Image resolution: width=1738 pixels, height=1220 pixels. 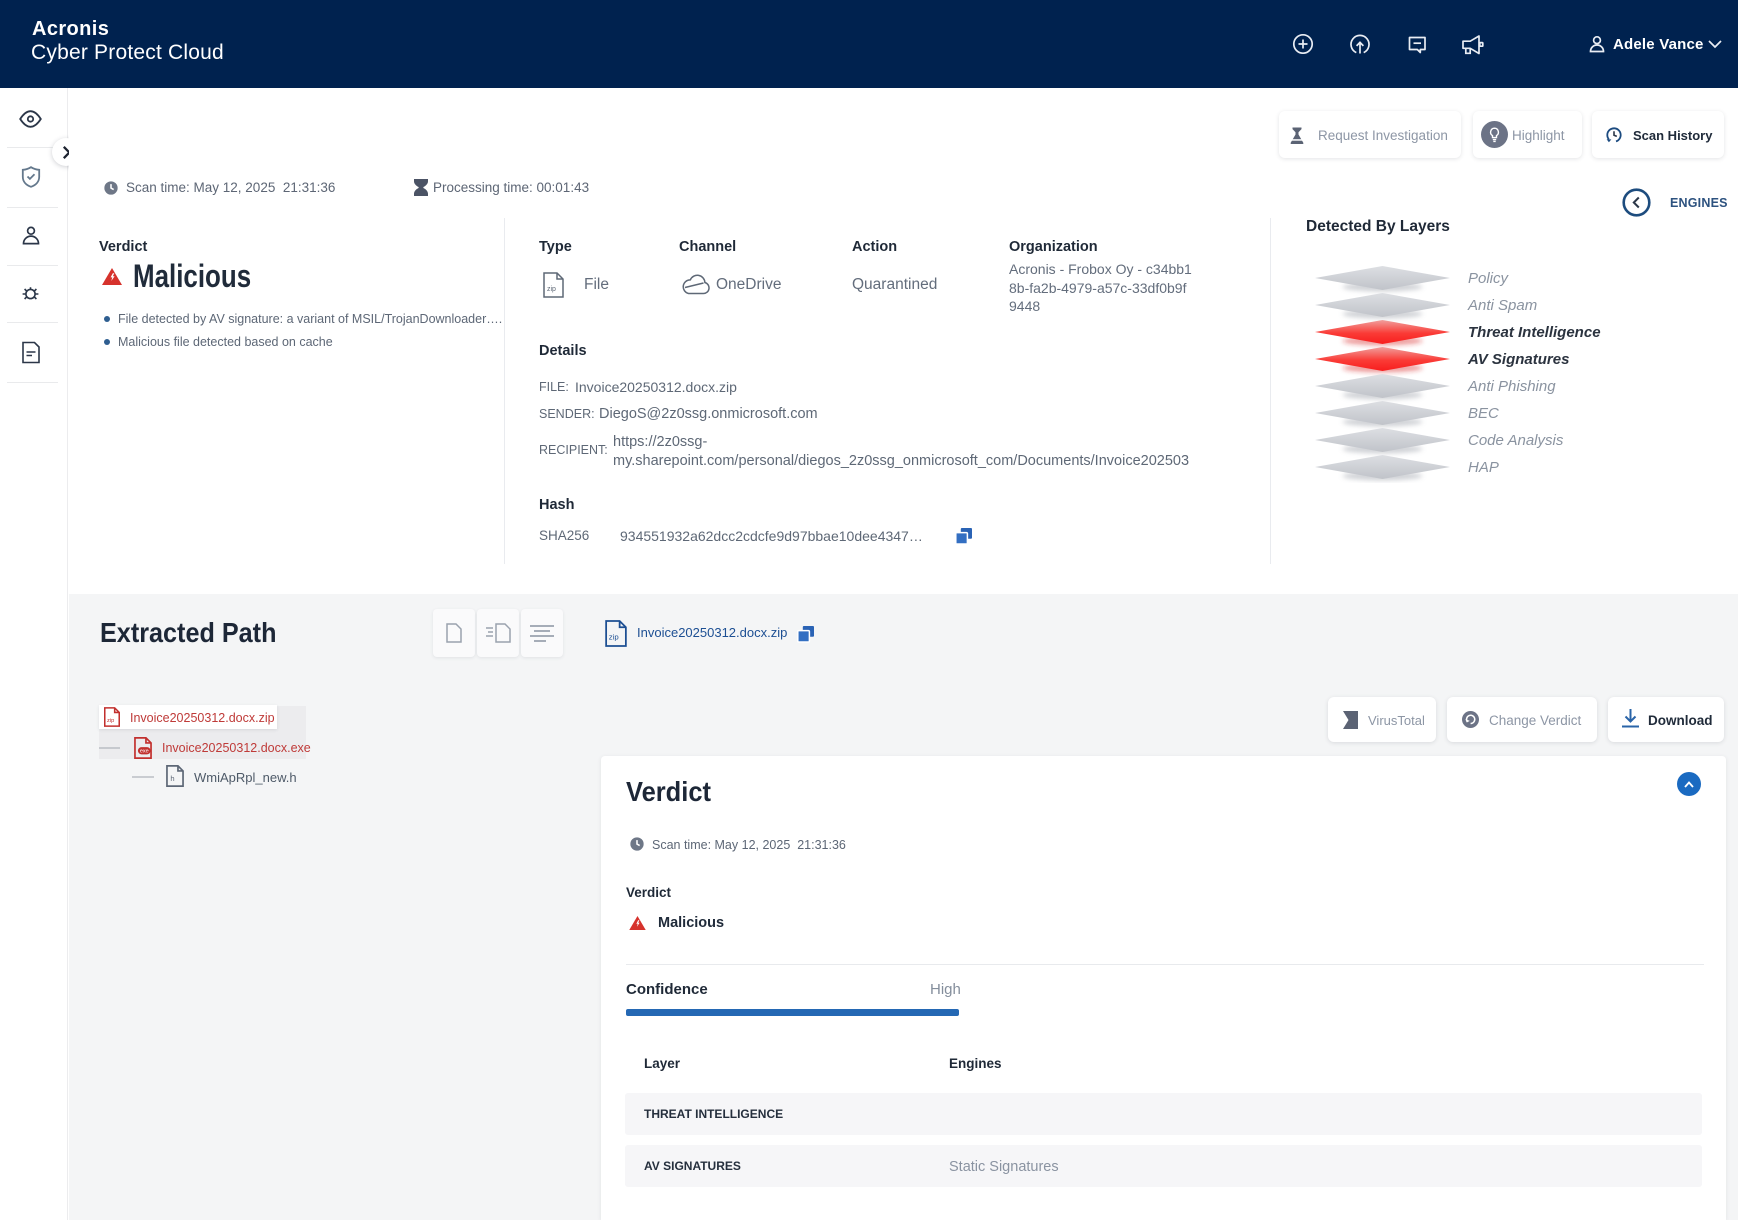 What do you see at coordinates (144, 752) in the screenshot?
I see `svg-text: exe` at bounding box center [144, 752].